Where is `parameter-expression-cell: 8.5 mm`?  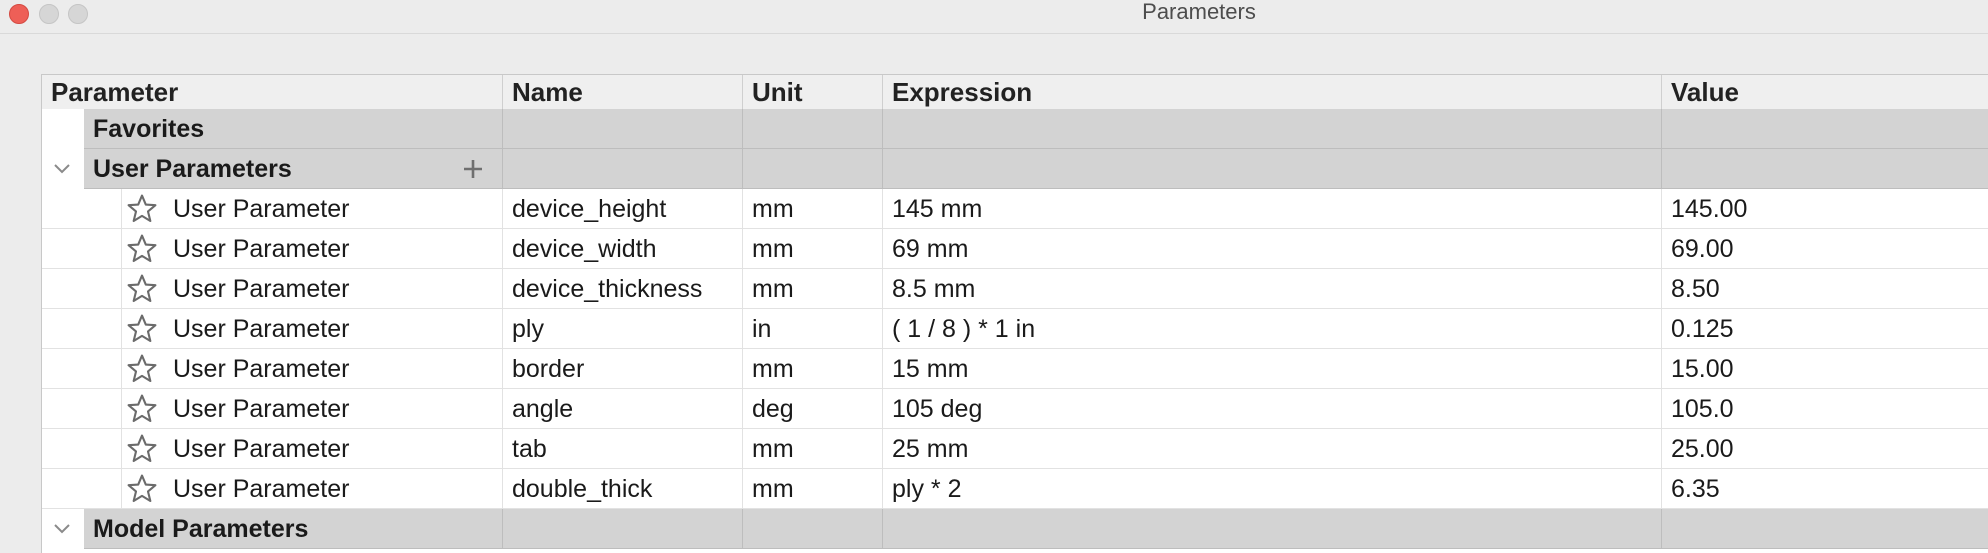 parameter-expression-cell: 8.5 mm is located at coordinates (1272, 289).